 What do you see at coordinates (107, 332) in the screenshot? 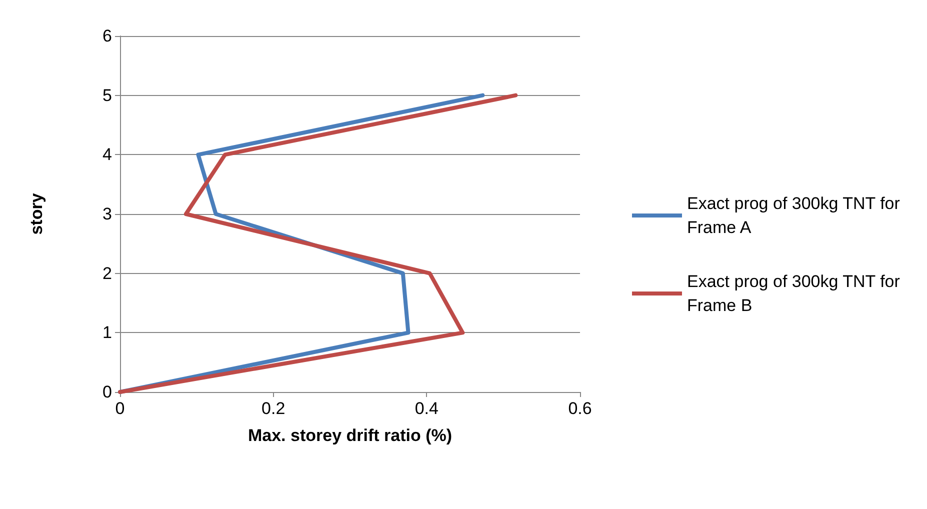
I see `y-tick-label: 1` at bounding box center [107, 332].